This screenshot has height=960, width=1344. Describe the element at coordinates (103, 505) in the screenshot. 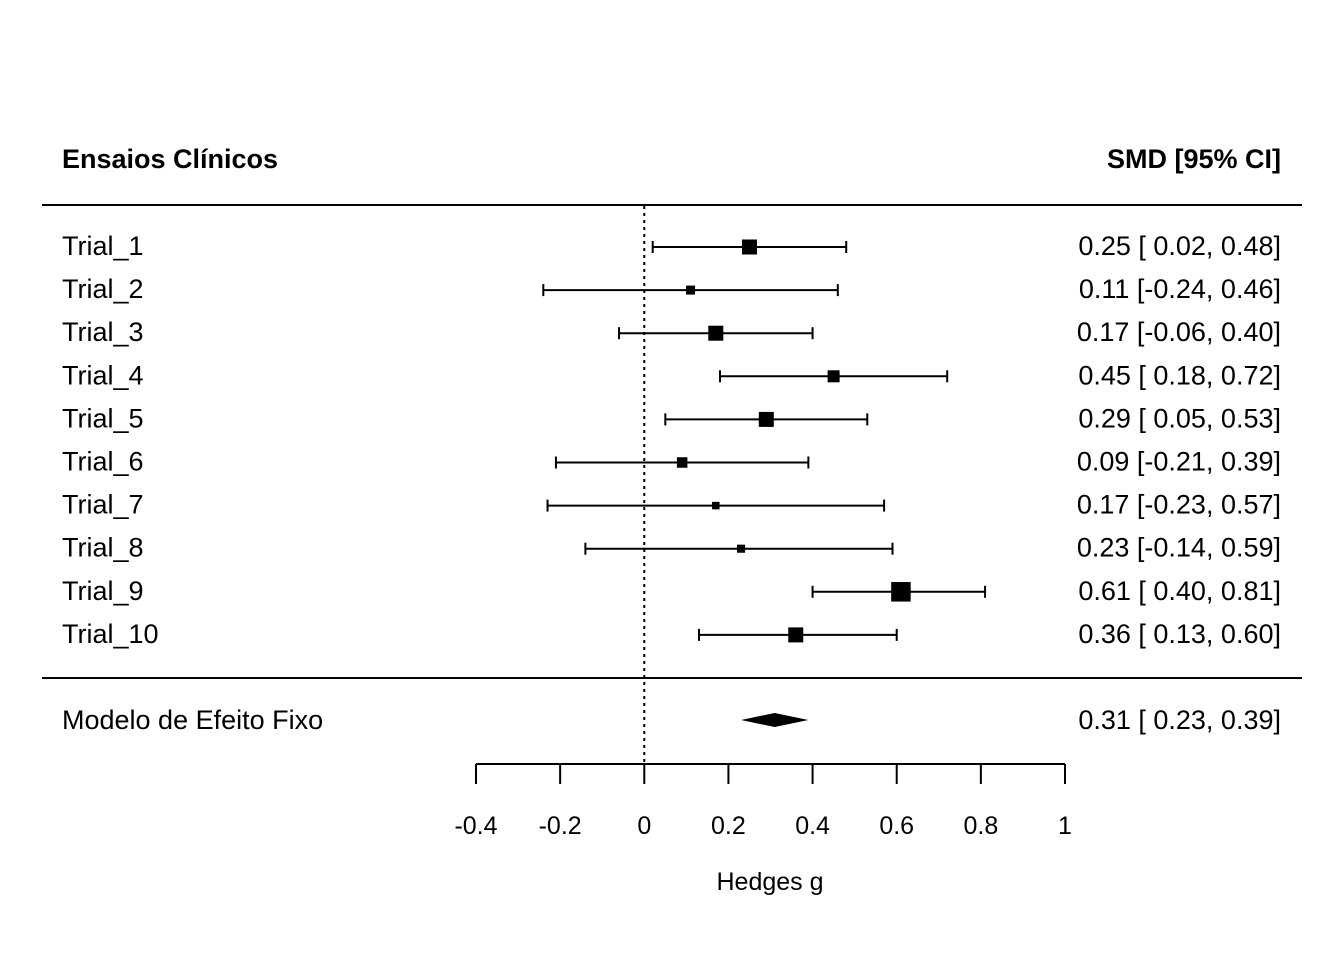

I see `study-label: Trial_7` at that location.